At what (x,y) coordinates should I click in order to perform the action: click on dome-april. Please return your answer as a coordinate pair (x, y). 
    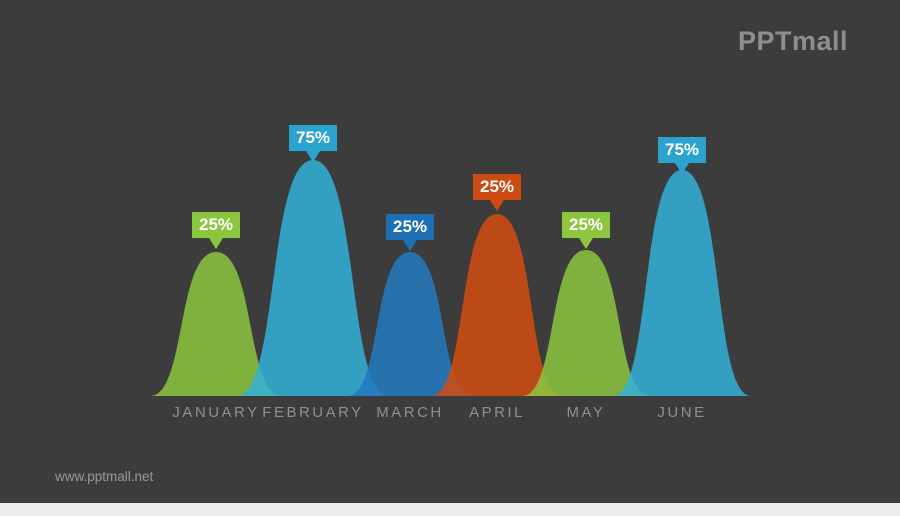
    Looking at the image, I should click on (497, 305).